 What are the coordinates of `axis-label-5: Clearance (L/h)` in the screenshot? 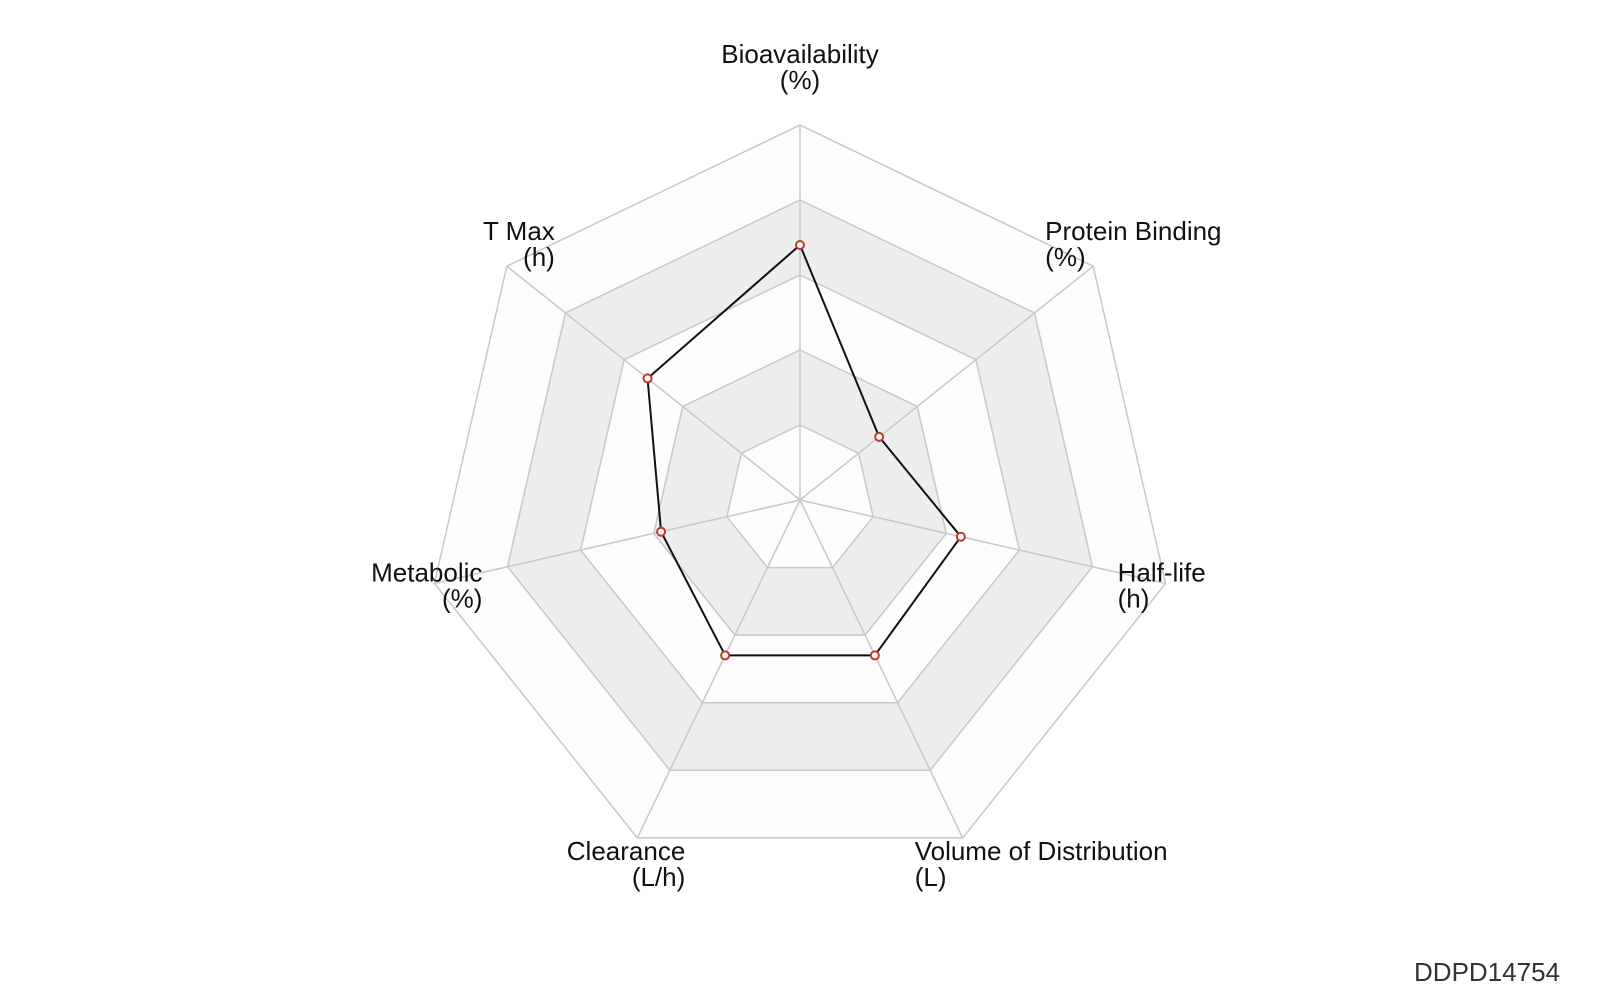 It's located at (626, 864).